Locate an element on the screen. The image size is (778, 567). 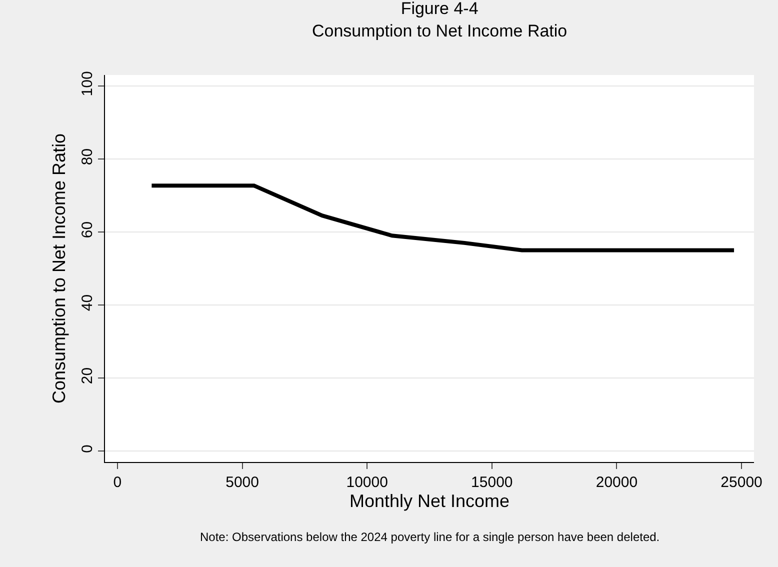
x-tick-label: 10000 is located at coordinates (367, 482).